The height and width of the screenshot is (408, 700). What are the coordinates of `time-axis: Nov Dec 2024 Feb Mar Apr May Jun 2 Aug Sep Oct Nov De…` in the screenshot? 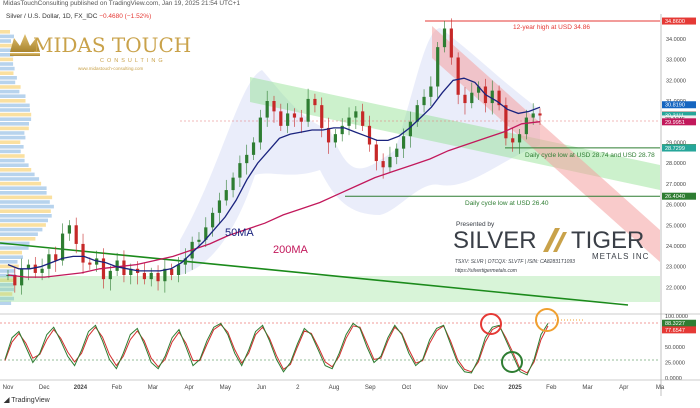 It's located at (350, 385).